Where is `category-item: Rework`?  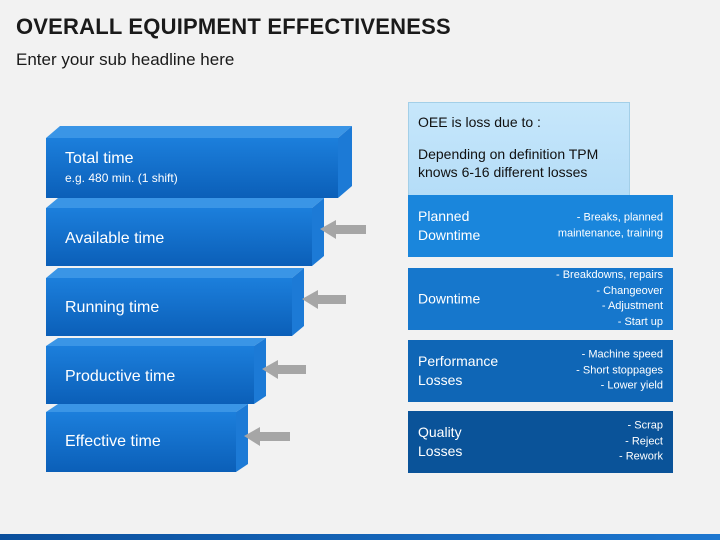
category-item: Rework is located at coordinates (641, 458).